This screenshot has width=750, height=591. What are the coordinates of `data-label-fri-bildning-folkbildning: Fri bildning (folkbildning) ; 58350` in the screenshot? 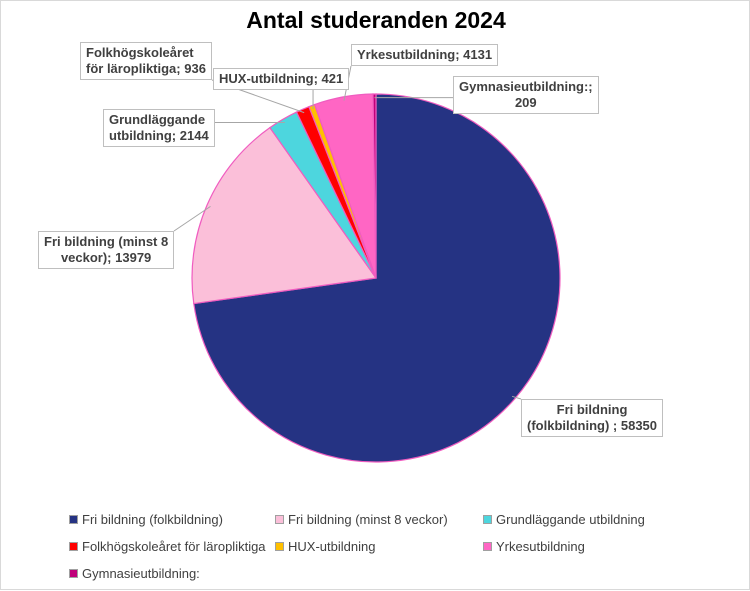 It's located at (592, 418).